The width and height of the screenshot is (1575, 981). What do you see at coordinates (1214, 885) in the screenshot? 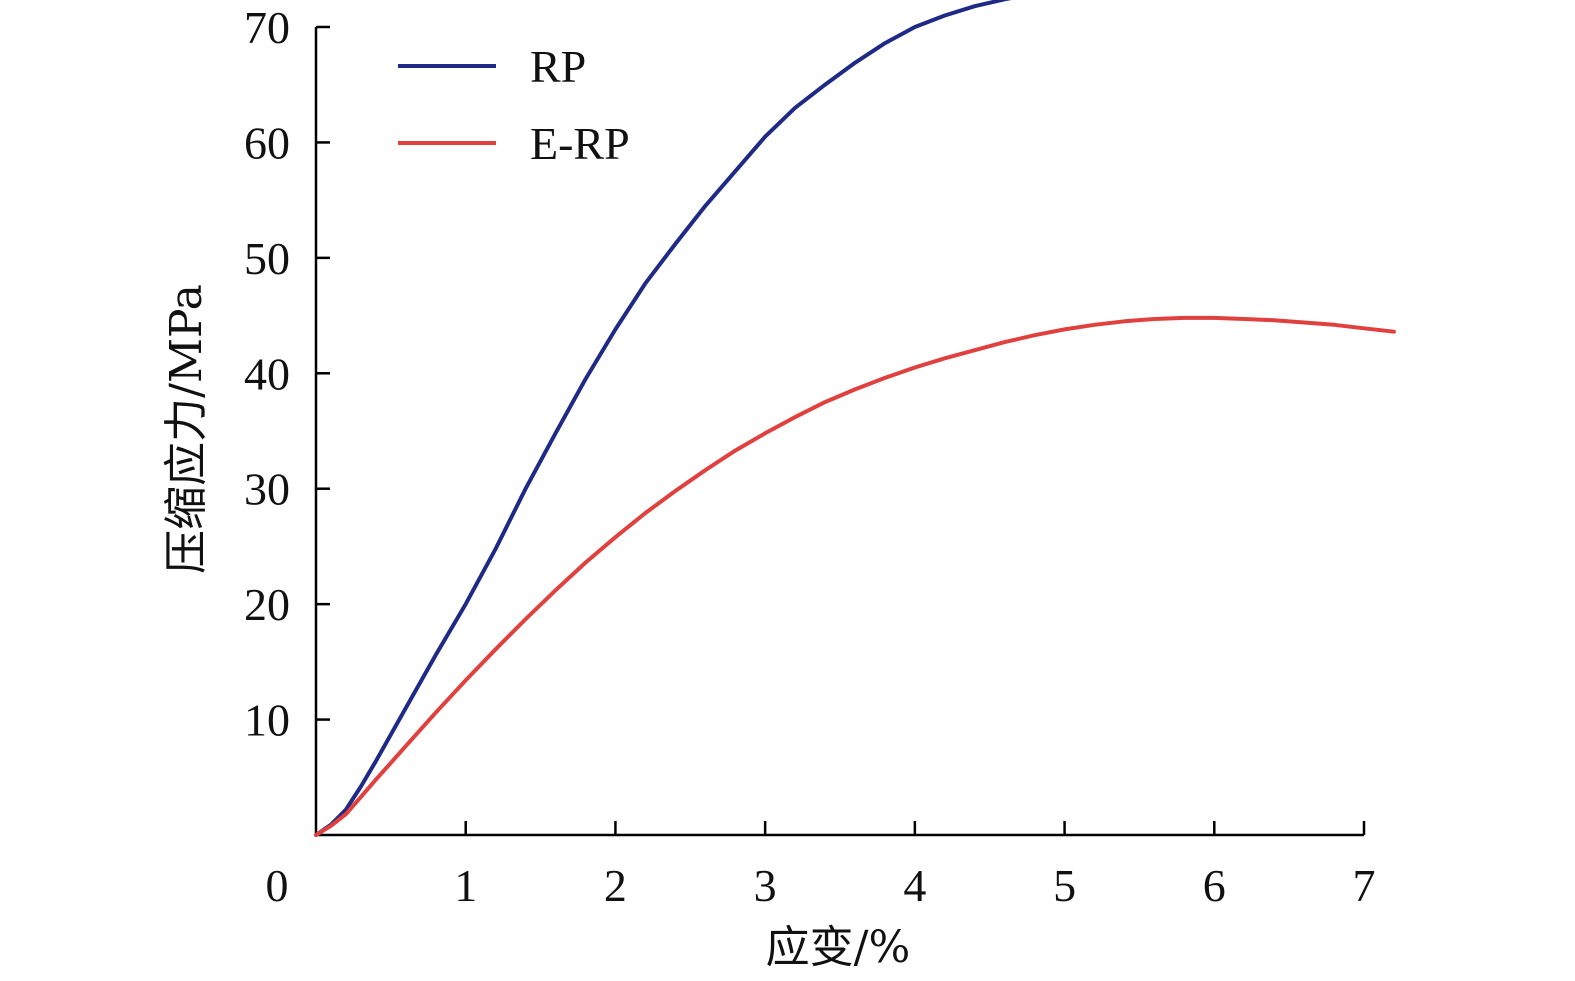
I see `x-tick-label: 6` at bounding box center [1214, 885].